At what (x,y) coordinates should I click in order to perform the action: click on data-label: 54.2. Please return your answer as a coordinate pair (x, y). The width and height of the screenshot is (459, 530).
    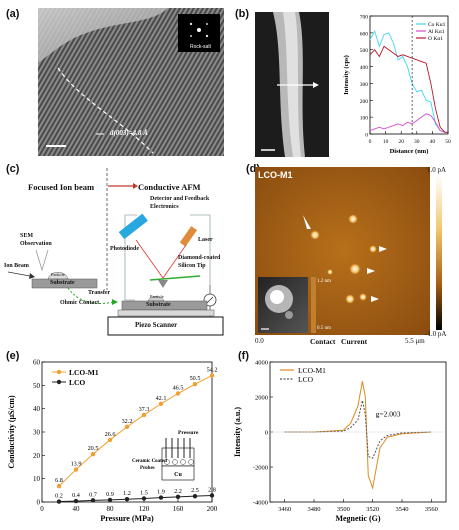
    Looking at the image, I should click on (212, 370).